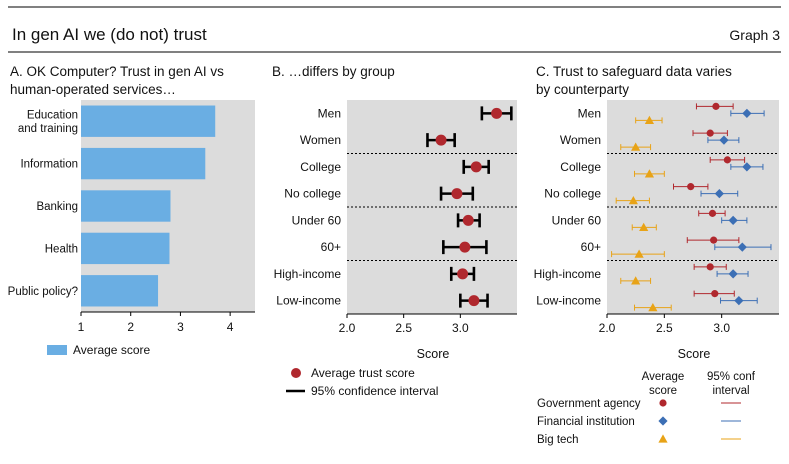 The image size is (789, 464). What do you see at coordinates (710, 133) in the screenshot?
I see `point-government-agency-women` at bounding box center [710, 133].